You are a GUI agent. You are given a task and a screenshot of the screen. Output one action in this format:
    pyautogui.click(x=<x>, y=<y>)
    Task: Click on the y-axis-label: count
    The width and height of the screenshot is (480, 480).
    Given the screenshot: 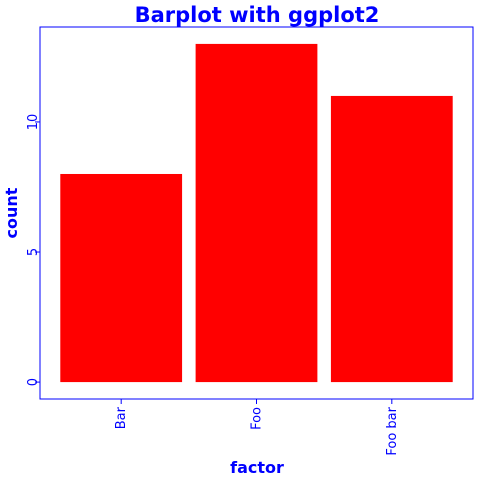 What is the action you would take?
    pyautogui.click(x=11, y=212)
    